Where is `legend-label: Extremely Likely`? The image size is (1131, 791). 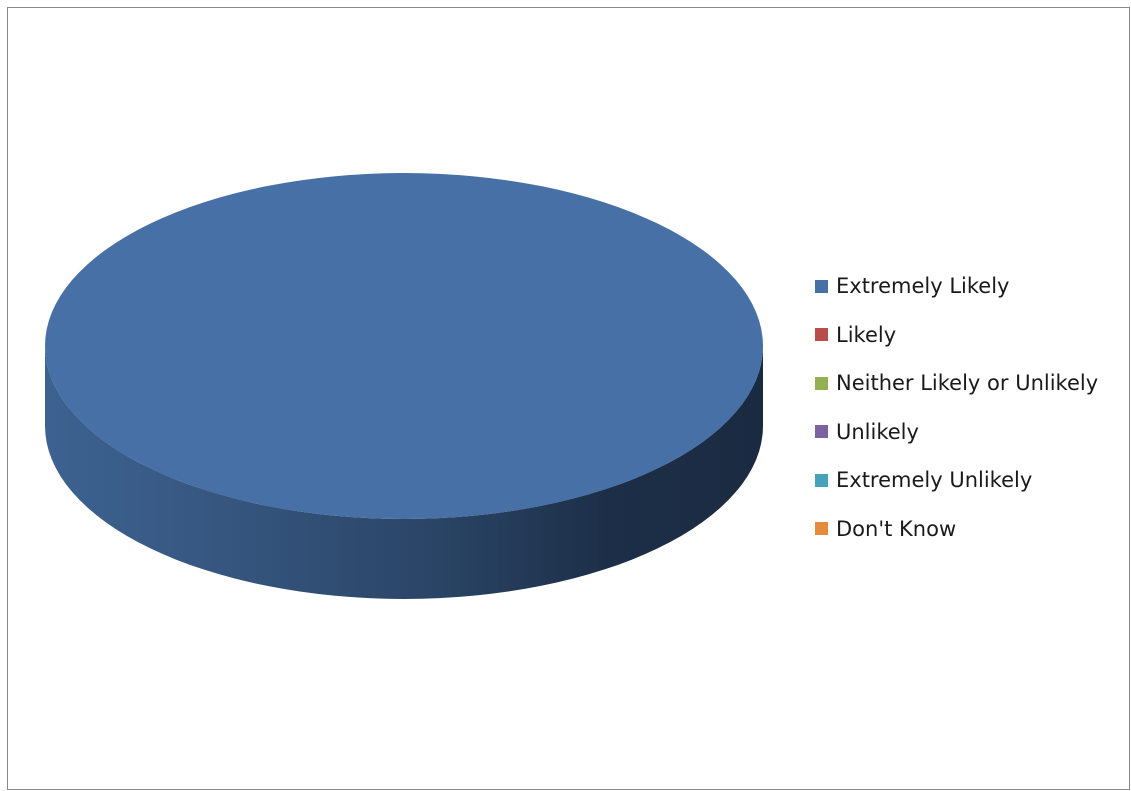 legend-label: Extremely Likely is located at coordinates (923, 286).